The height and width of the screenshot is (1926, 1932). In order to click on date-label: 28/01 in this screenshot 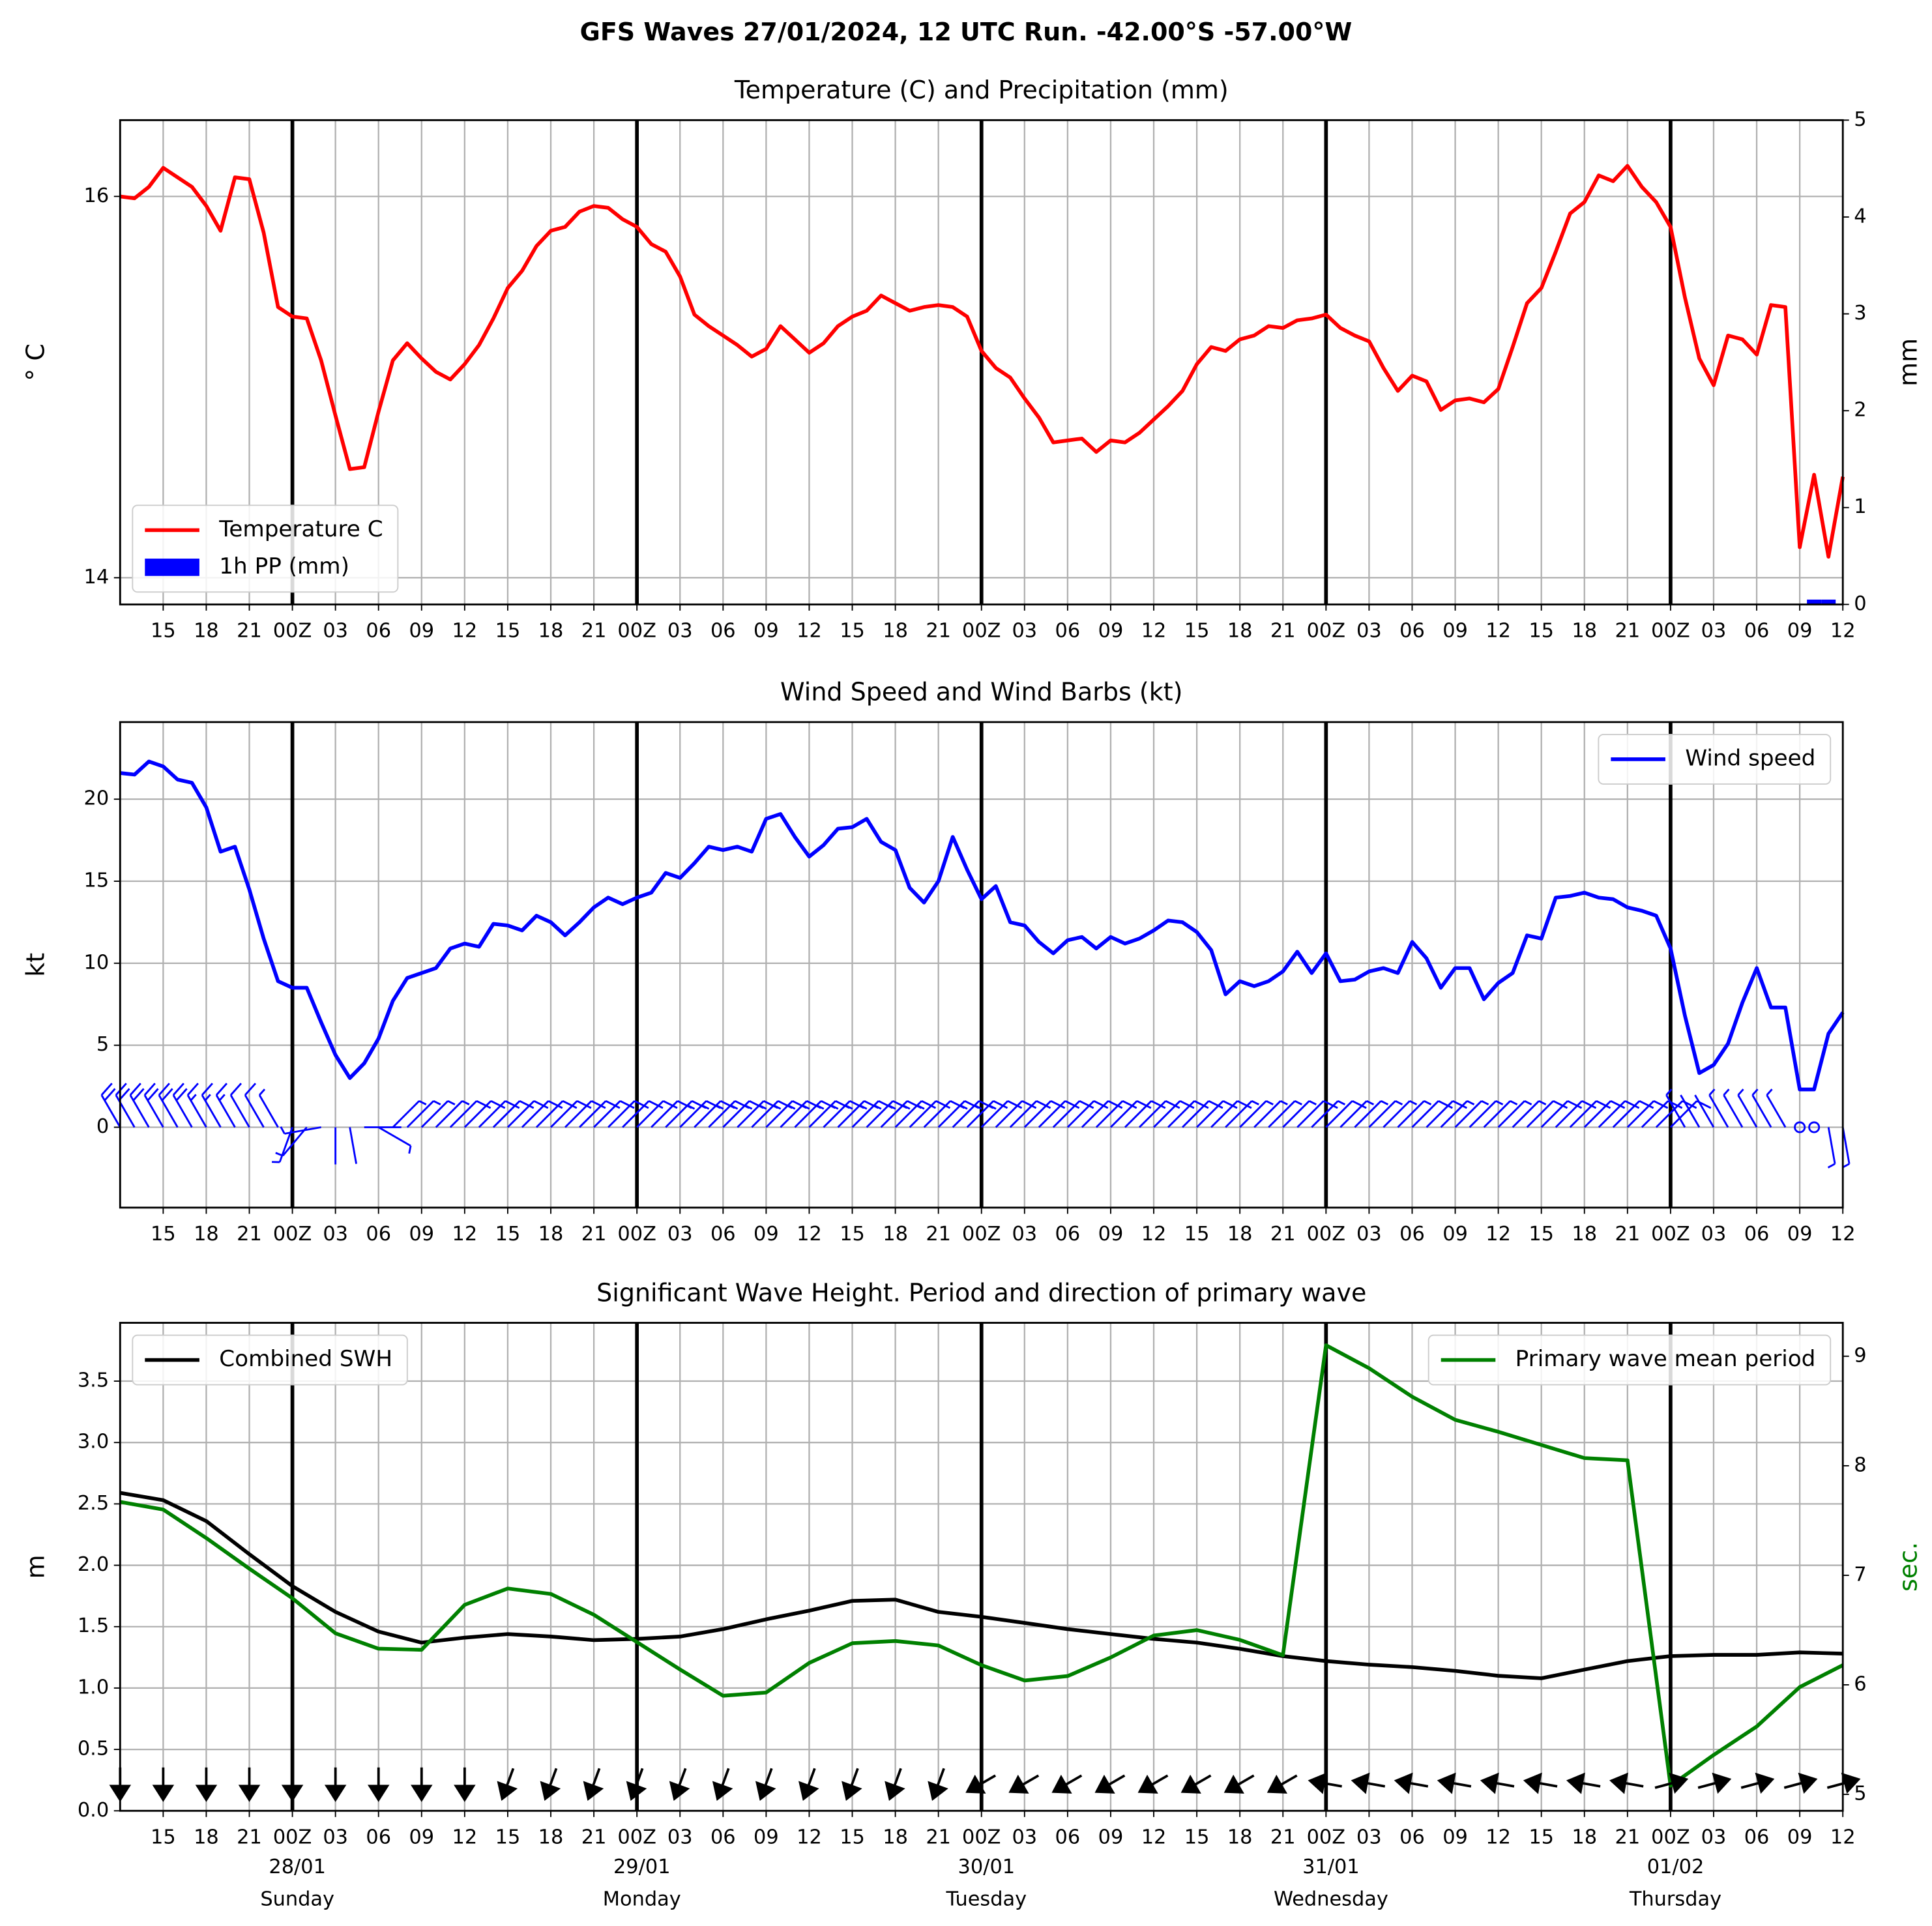, I will do `click(297, 1867)`.